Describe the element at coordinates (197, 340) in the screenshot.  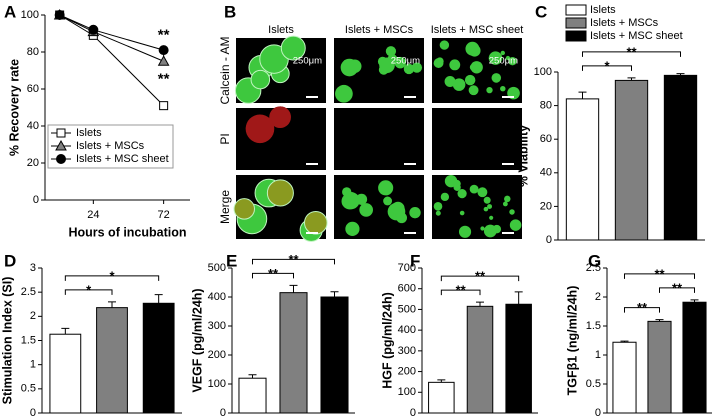
I see `y-axis-title: VEGF (pg/ml/24h)` at that location.